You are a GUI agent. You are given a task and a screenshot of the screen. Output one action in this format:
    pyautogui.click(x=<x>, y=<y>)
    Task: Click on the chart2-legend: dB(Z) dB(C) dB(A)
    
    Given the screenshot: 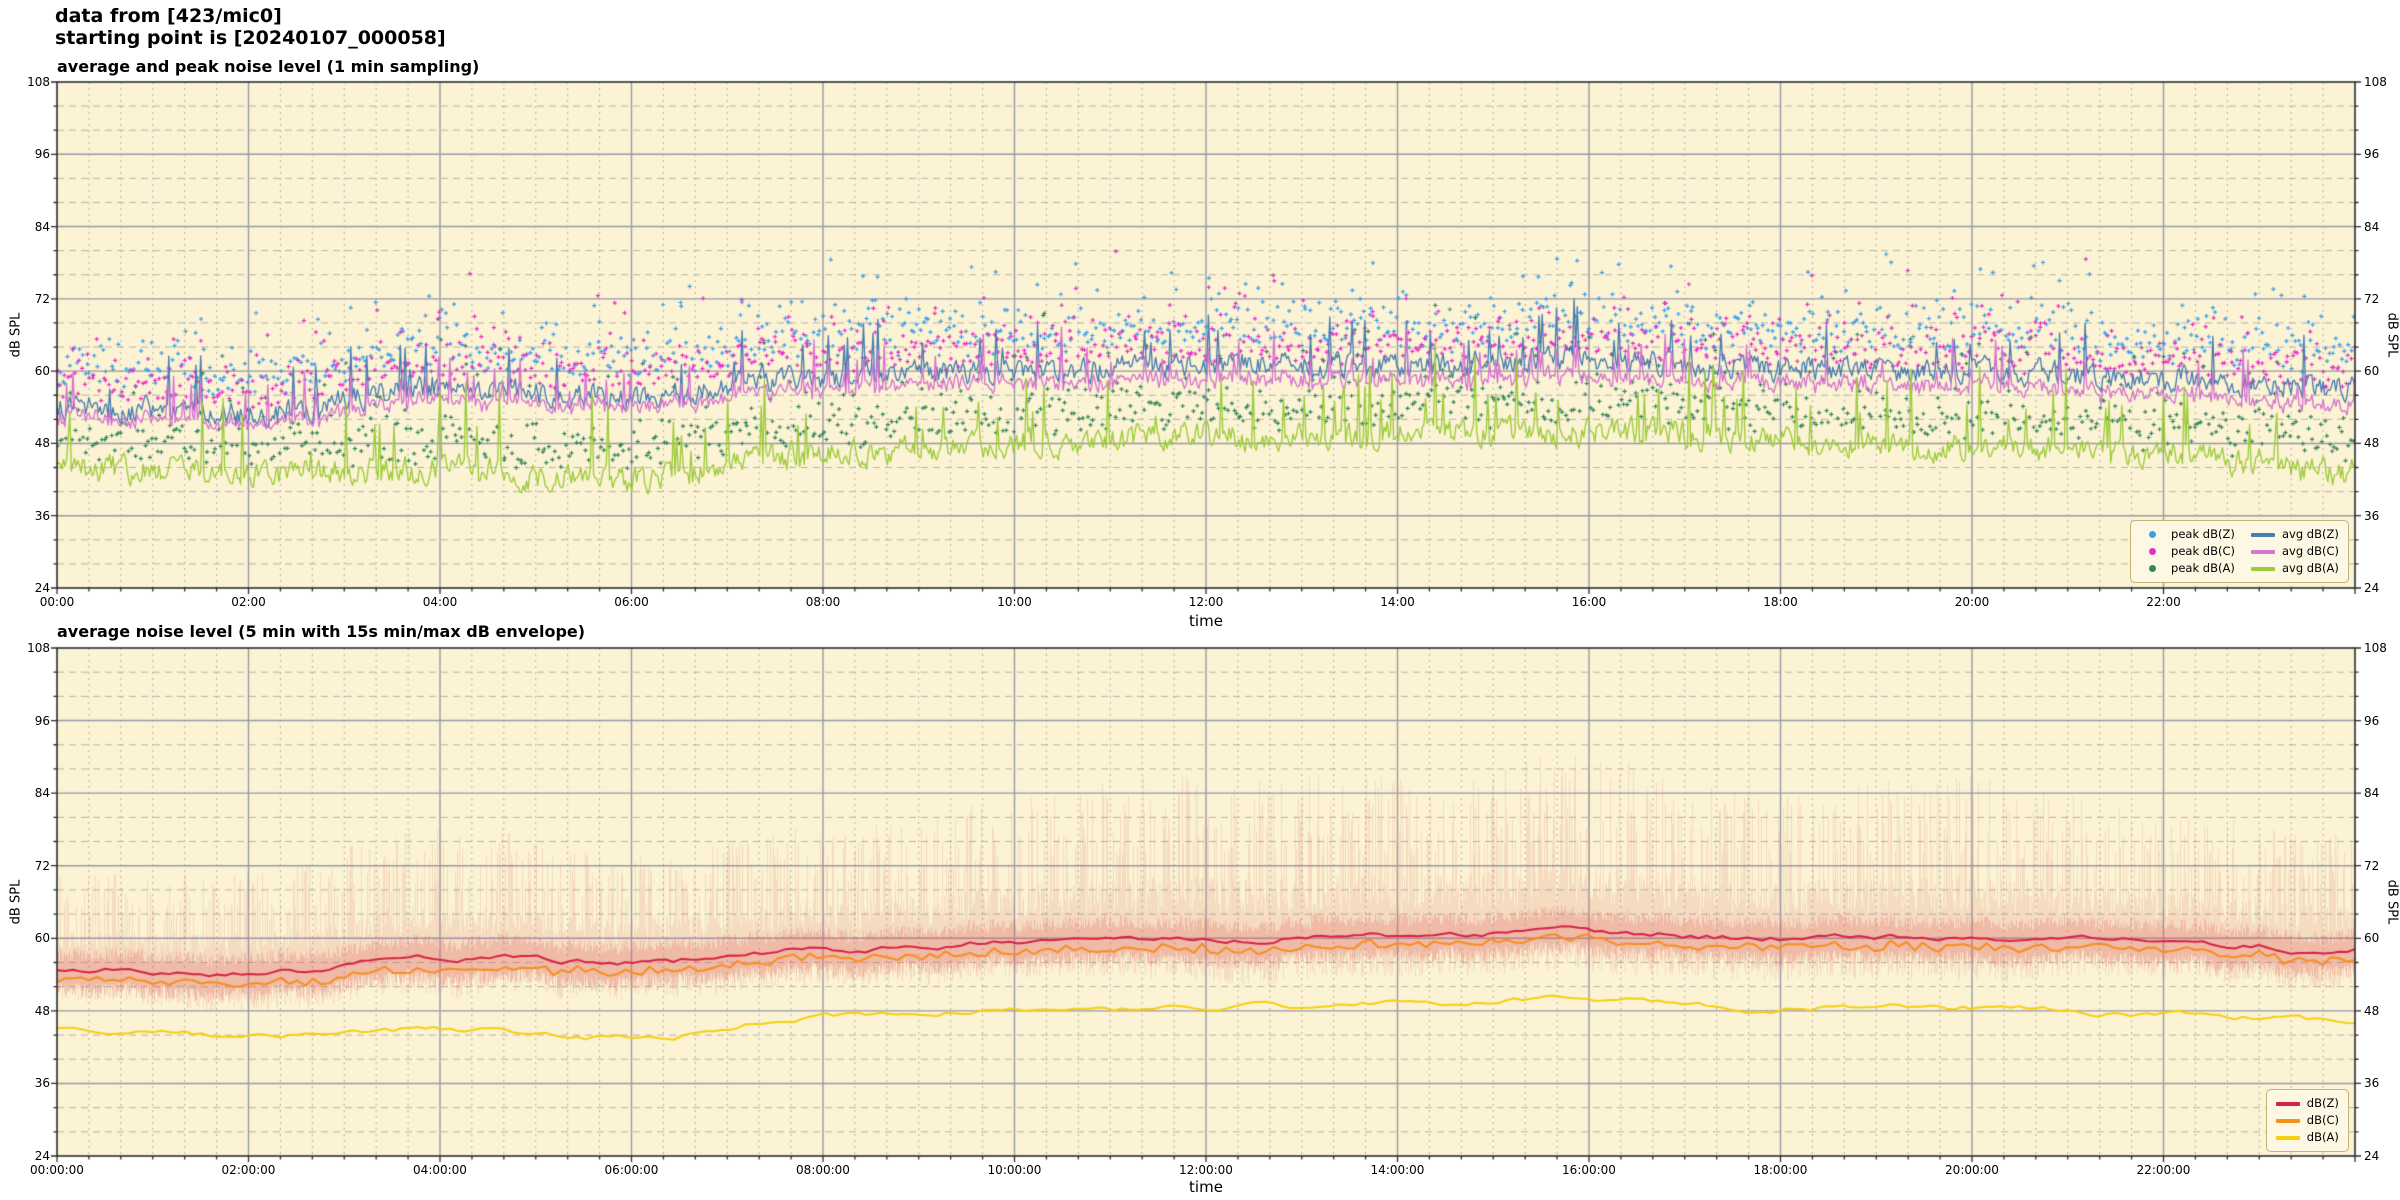 What is the action you would take?
    pyautogui.click(x=2307, y=1120)
    